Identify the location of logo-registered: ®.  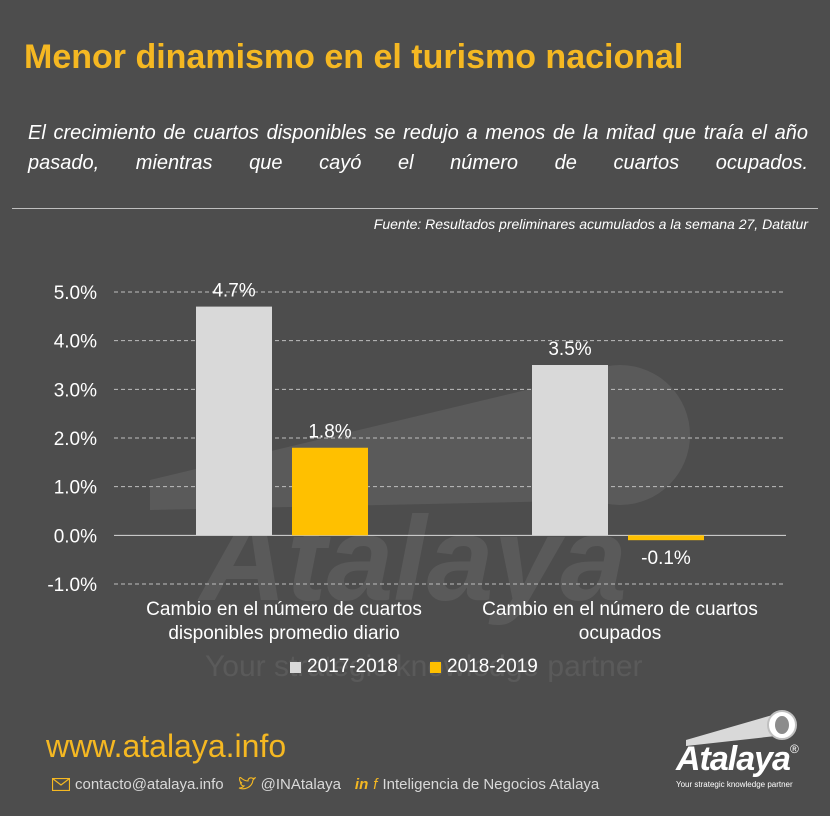
(794, 749).